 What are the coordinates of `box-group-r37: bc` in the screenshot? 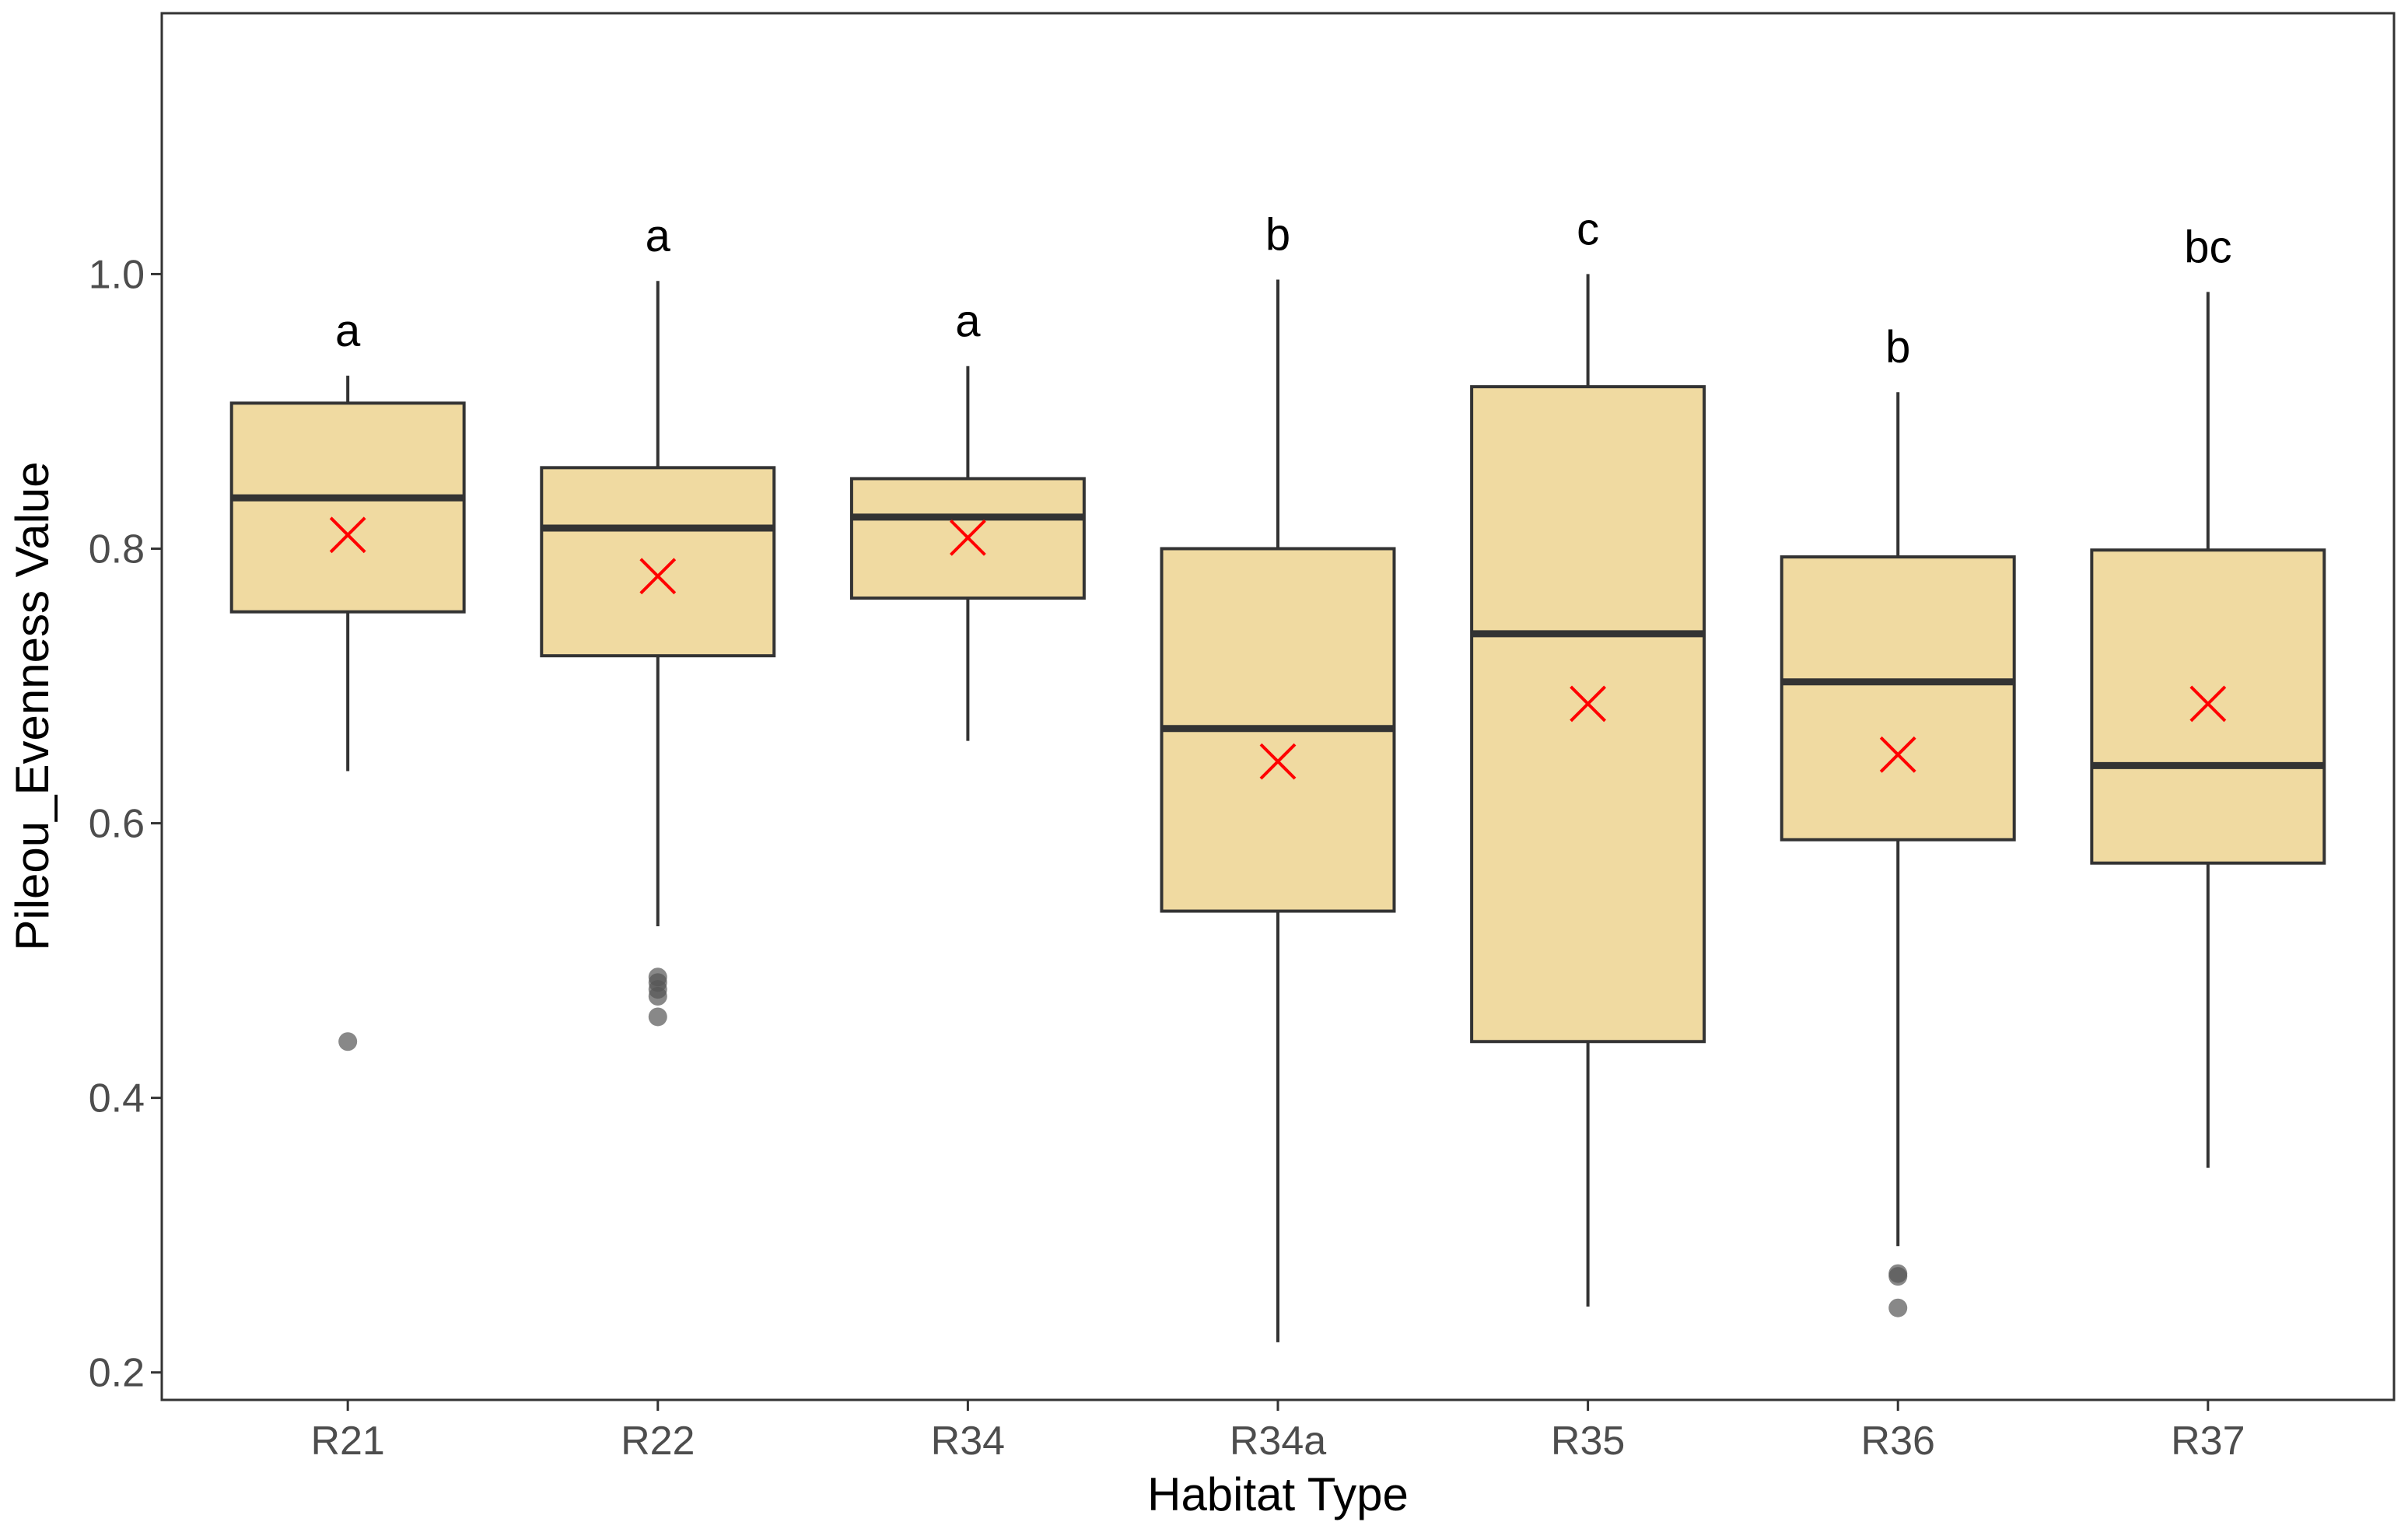 It's located at (2208, 695).